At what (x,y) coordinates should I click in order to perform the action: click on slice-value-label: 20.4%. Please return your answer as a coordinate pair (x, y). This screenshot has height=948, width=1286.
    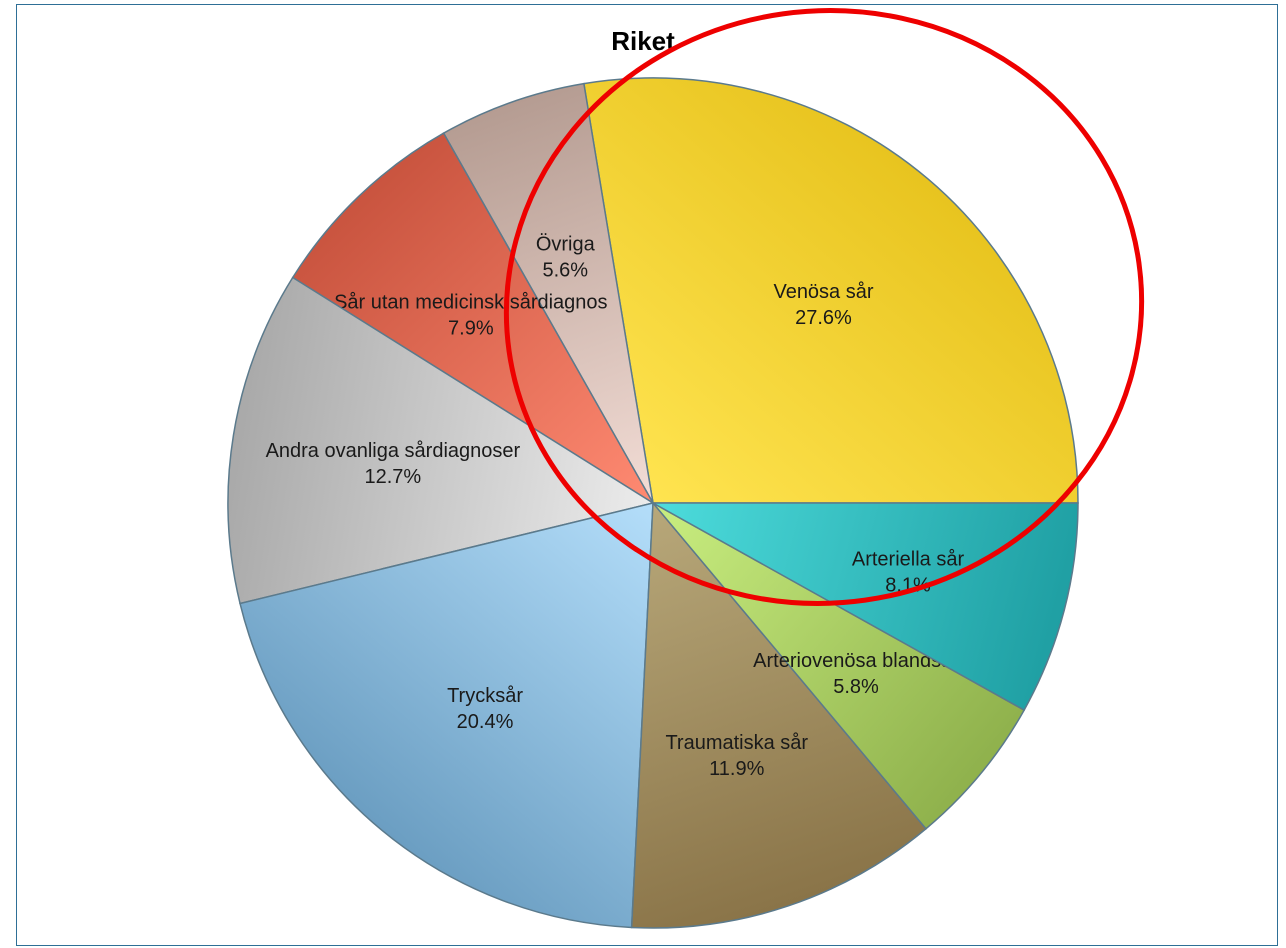
    Looking at the image, I should click on (485, 722).